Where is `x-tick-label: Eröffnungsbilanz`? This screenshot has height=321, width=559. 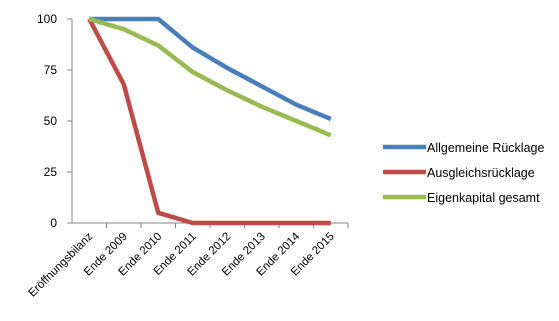
x-tick-label: Eröffnungsbilanz is located at coordinates (60, 264).